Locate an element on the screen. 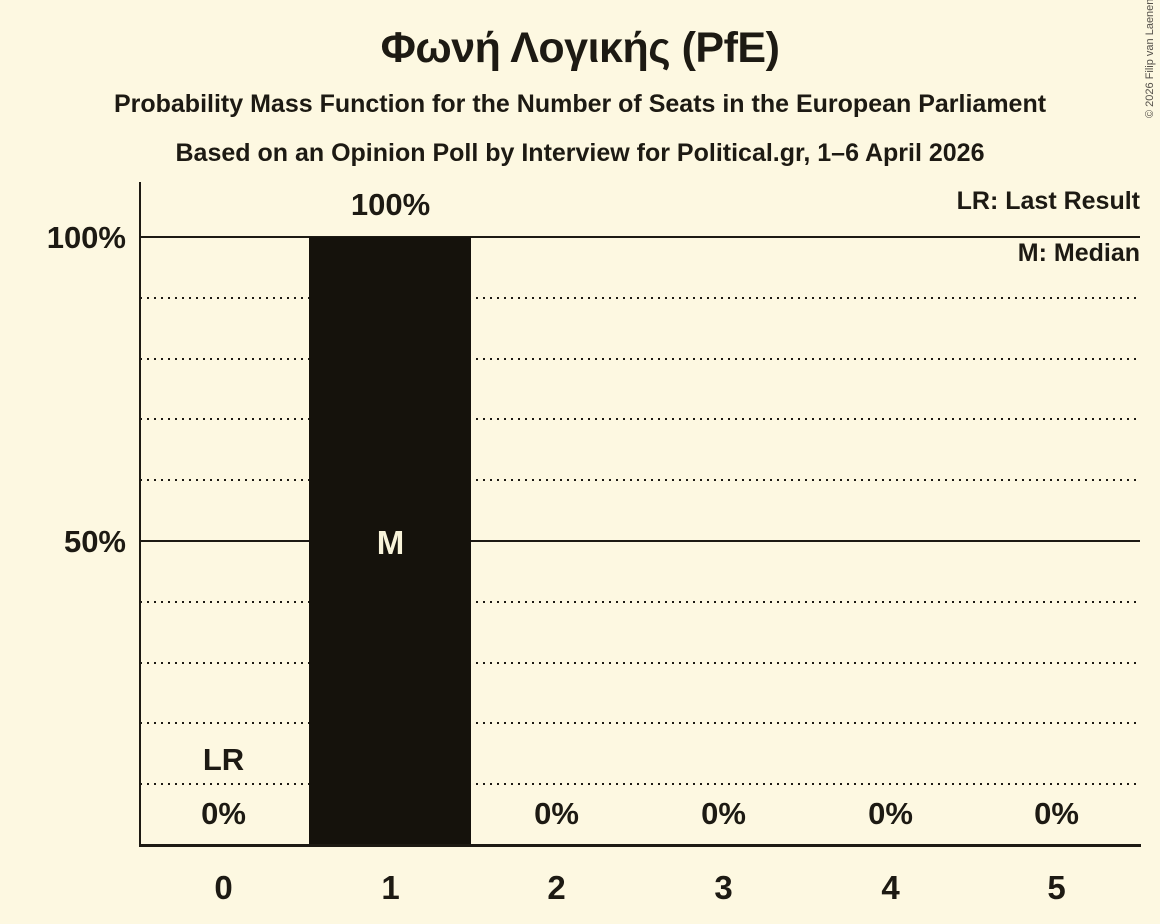 The height and width of the screenshot is (924, 1160). xtick-5: 5 is located at coordinates (1056, 887).